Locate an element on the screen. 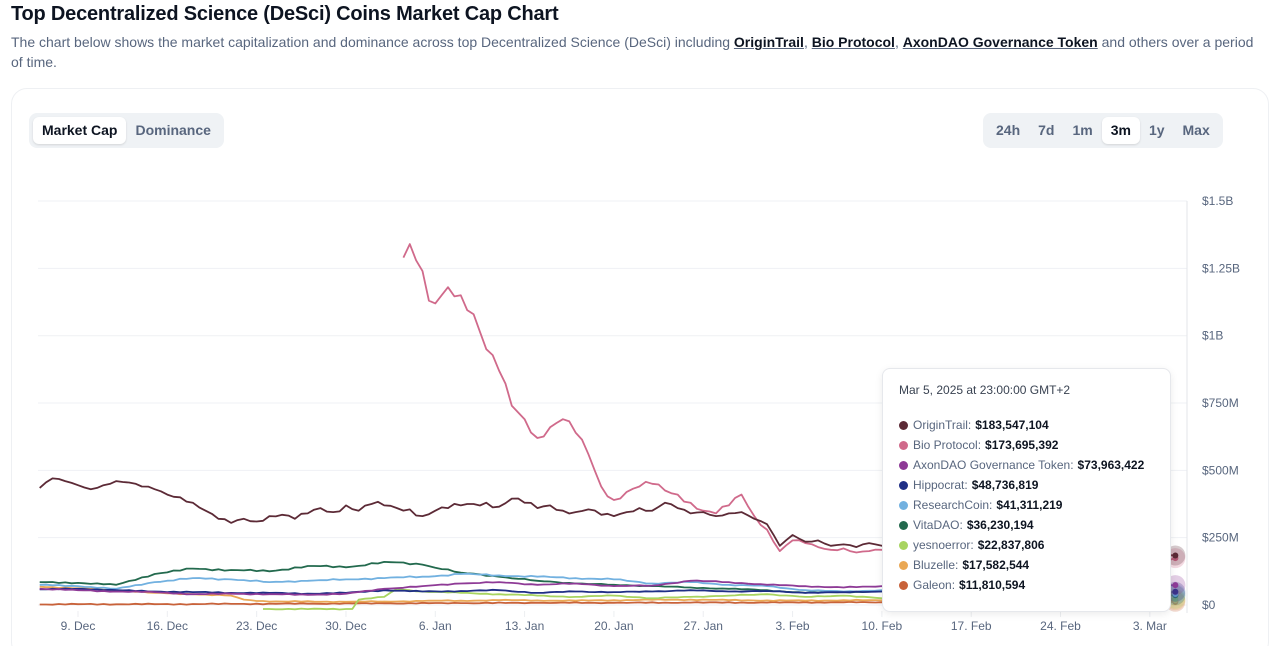 This screenshot has height=646, width=1269. y-axis-ticks: $0 $250M $500M $750M $1B $1.25B $1.5B is located at coordinates (1221, 403).